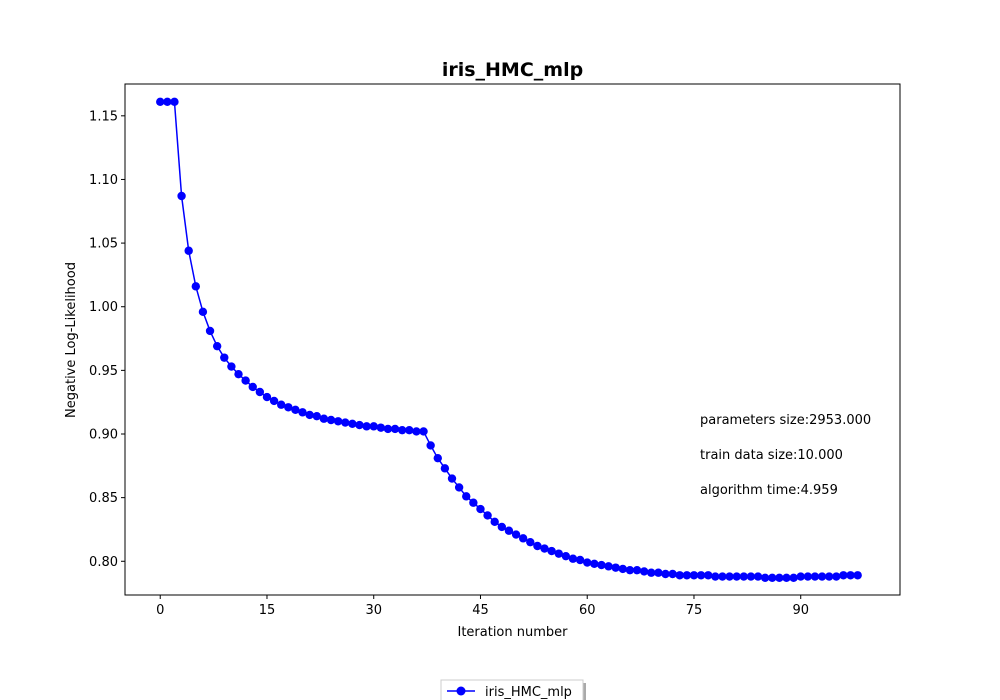 The image size is (1000, 700). What do you see at coordinates (107, 339) in the screenshot?
I see `y-axis-ticks: 0.80 0.85 0.90 0.95 1.00 1.05 1.10 1.15` at bounding box center [107, 339].